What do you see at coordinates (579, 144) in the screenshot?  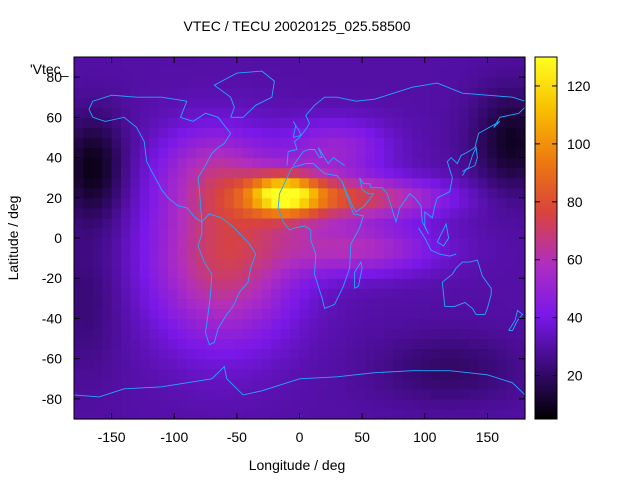 I see `colorbar-tick-label: 100` at bounding box center [579, 144].